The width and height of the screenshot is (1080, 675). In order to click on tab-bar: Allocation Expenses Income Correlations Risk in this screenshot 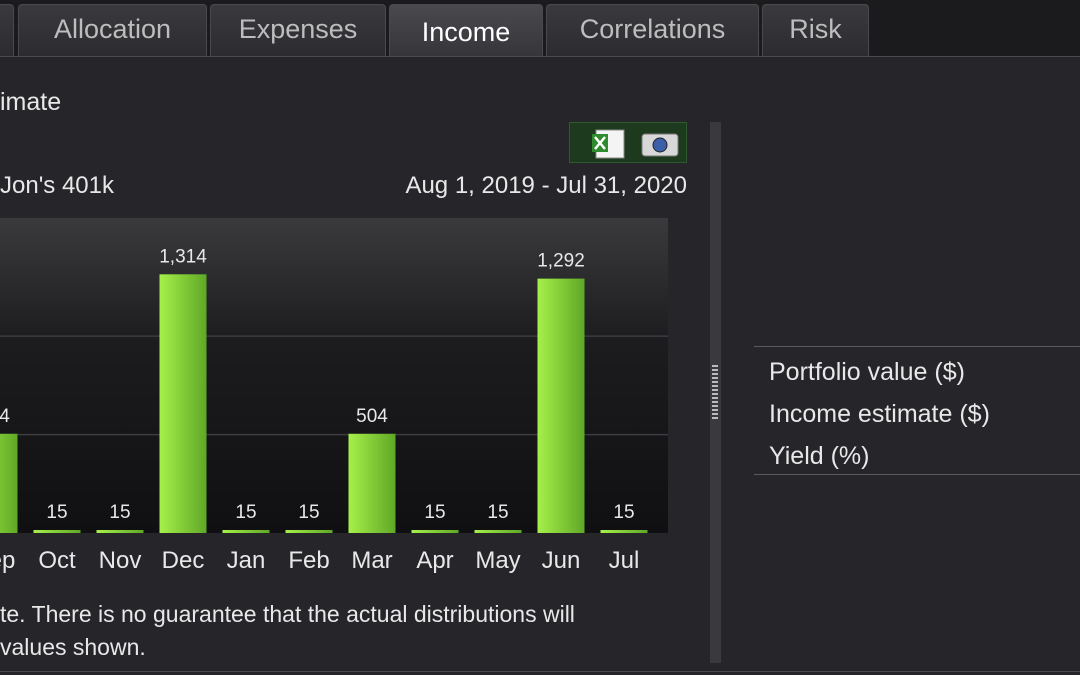, I will do `click(540, 28)`.